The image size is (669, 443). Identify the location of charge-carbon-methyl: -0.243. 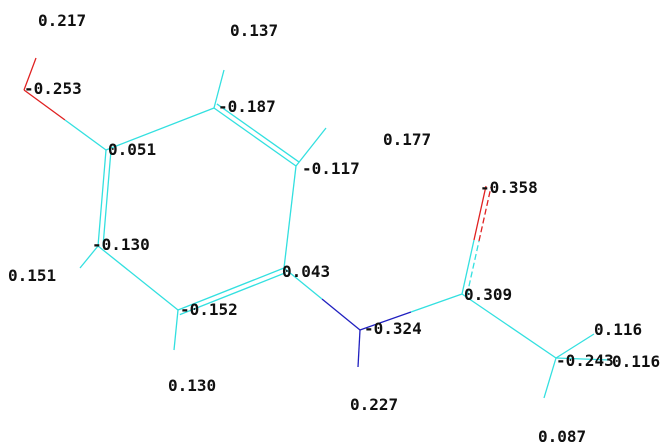
(585, 360).